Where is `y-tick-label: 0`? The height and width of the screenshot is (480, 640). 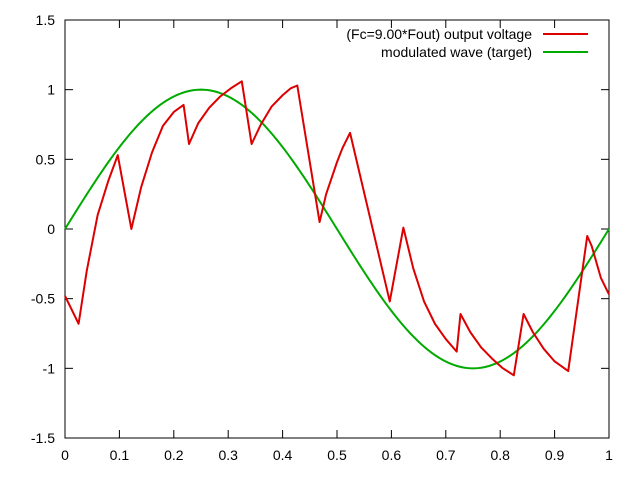
y-tick-label: 0 is located at coordinates (51, 229).